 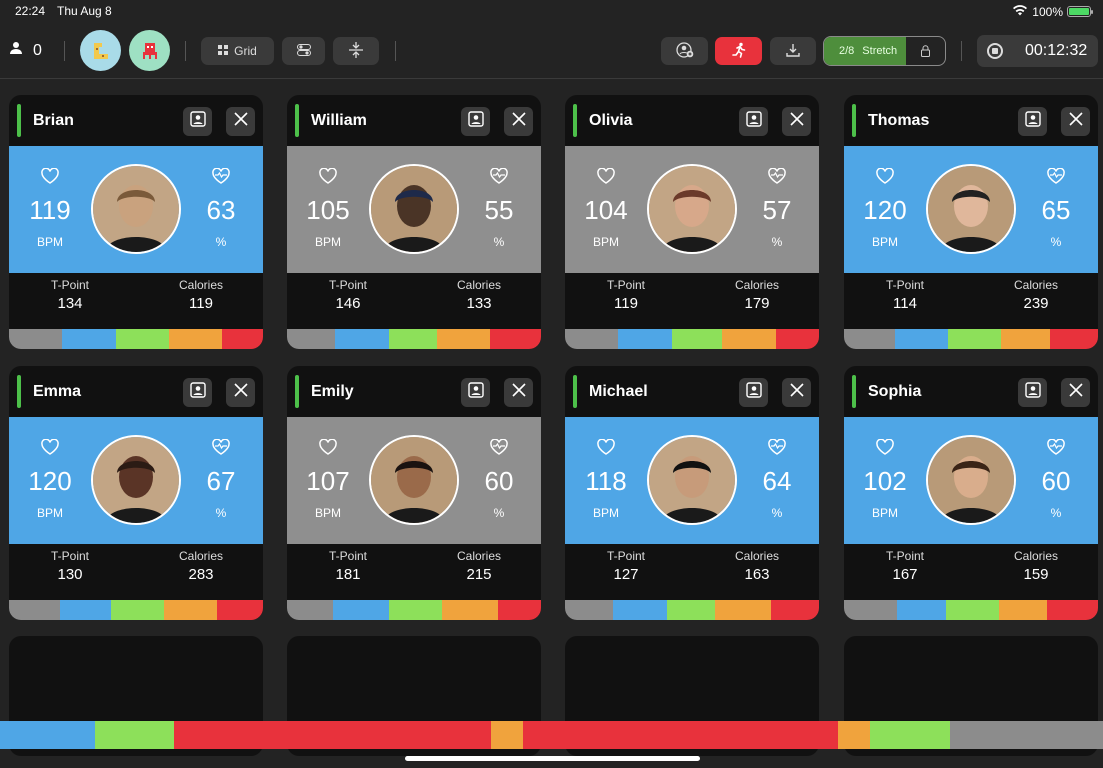 What do you see at coordinates (606, 210) in the screenshot?
I see `bpm-value: 104` at bounding box center [606, 210].